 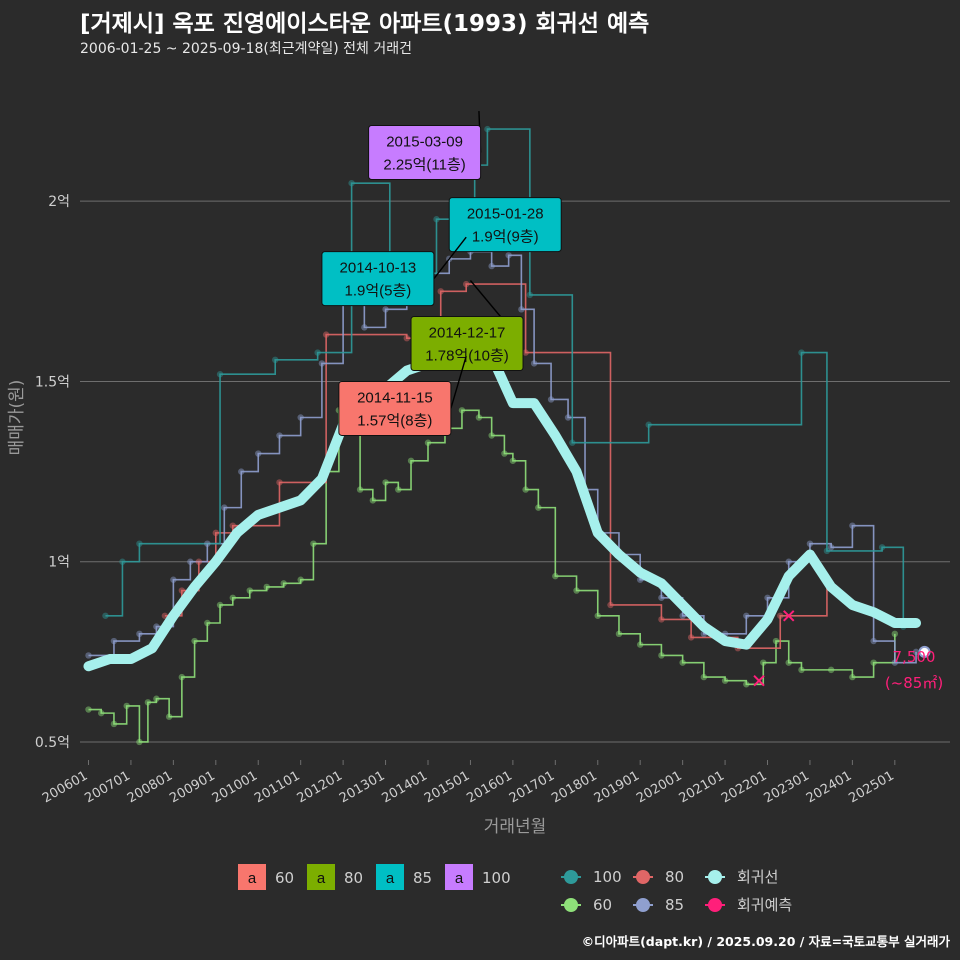 What do you see at coordinates (914, 683) in the screenshot?
I see `forecast-area: (~85㎡)` at bounding box center [914, 683].